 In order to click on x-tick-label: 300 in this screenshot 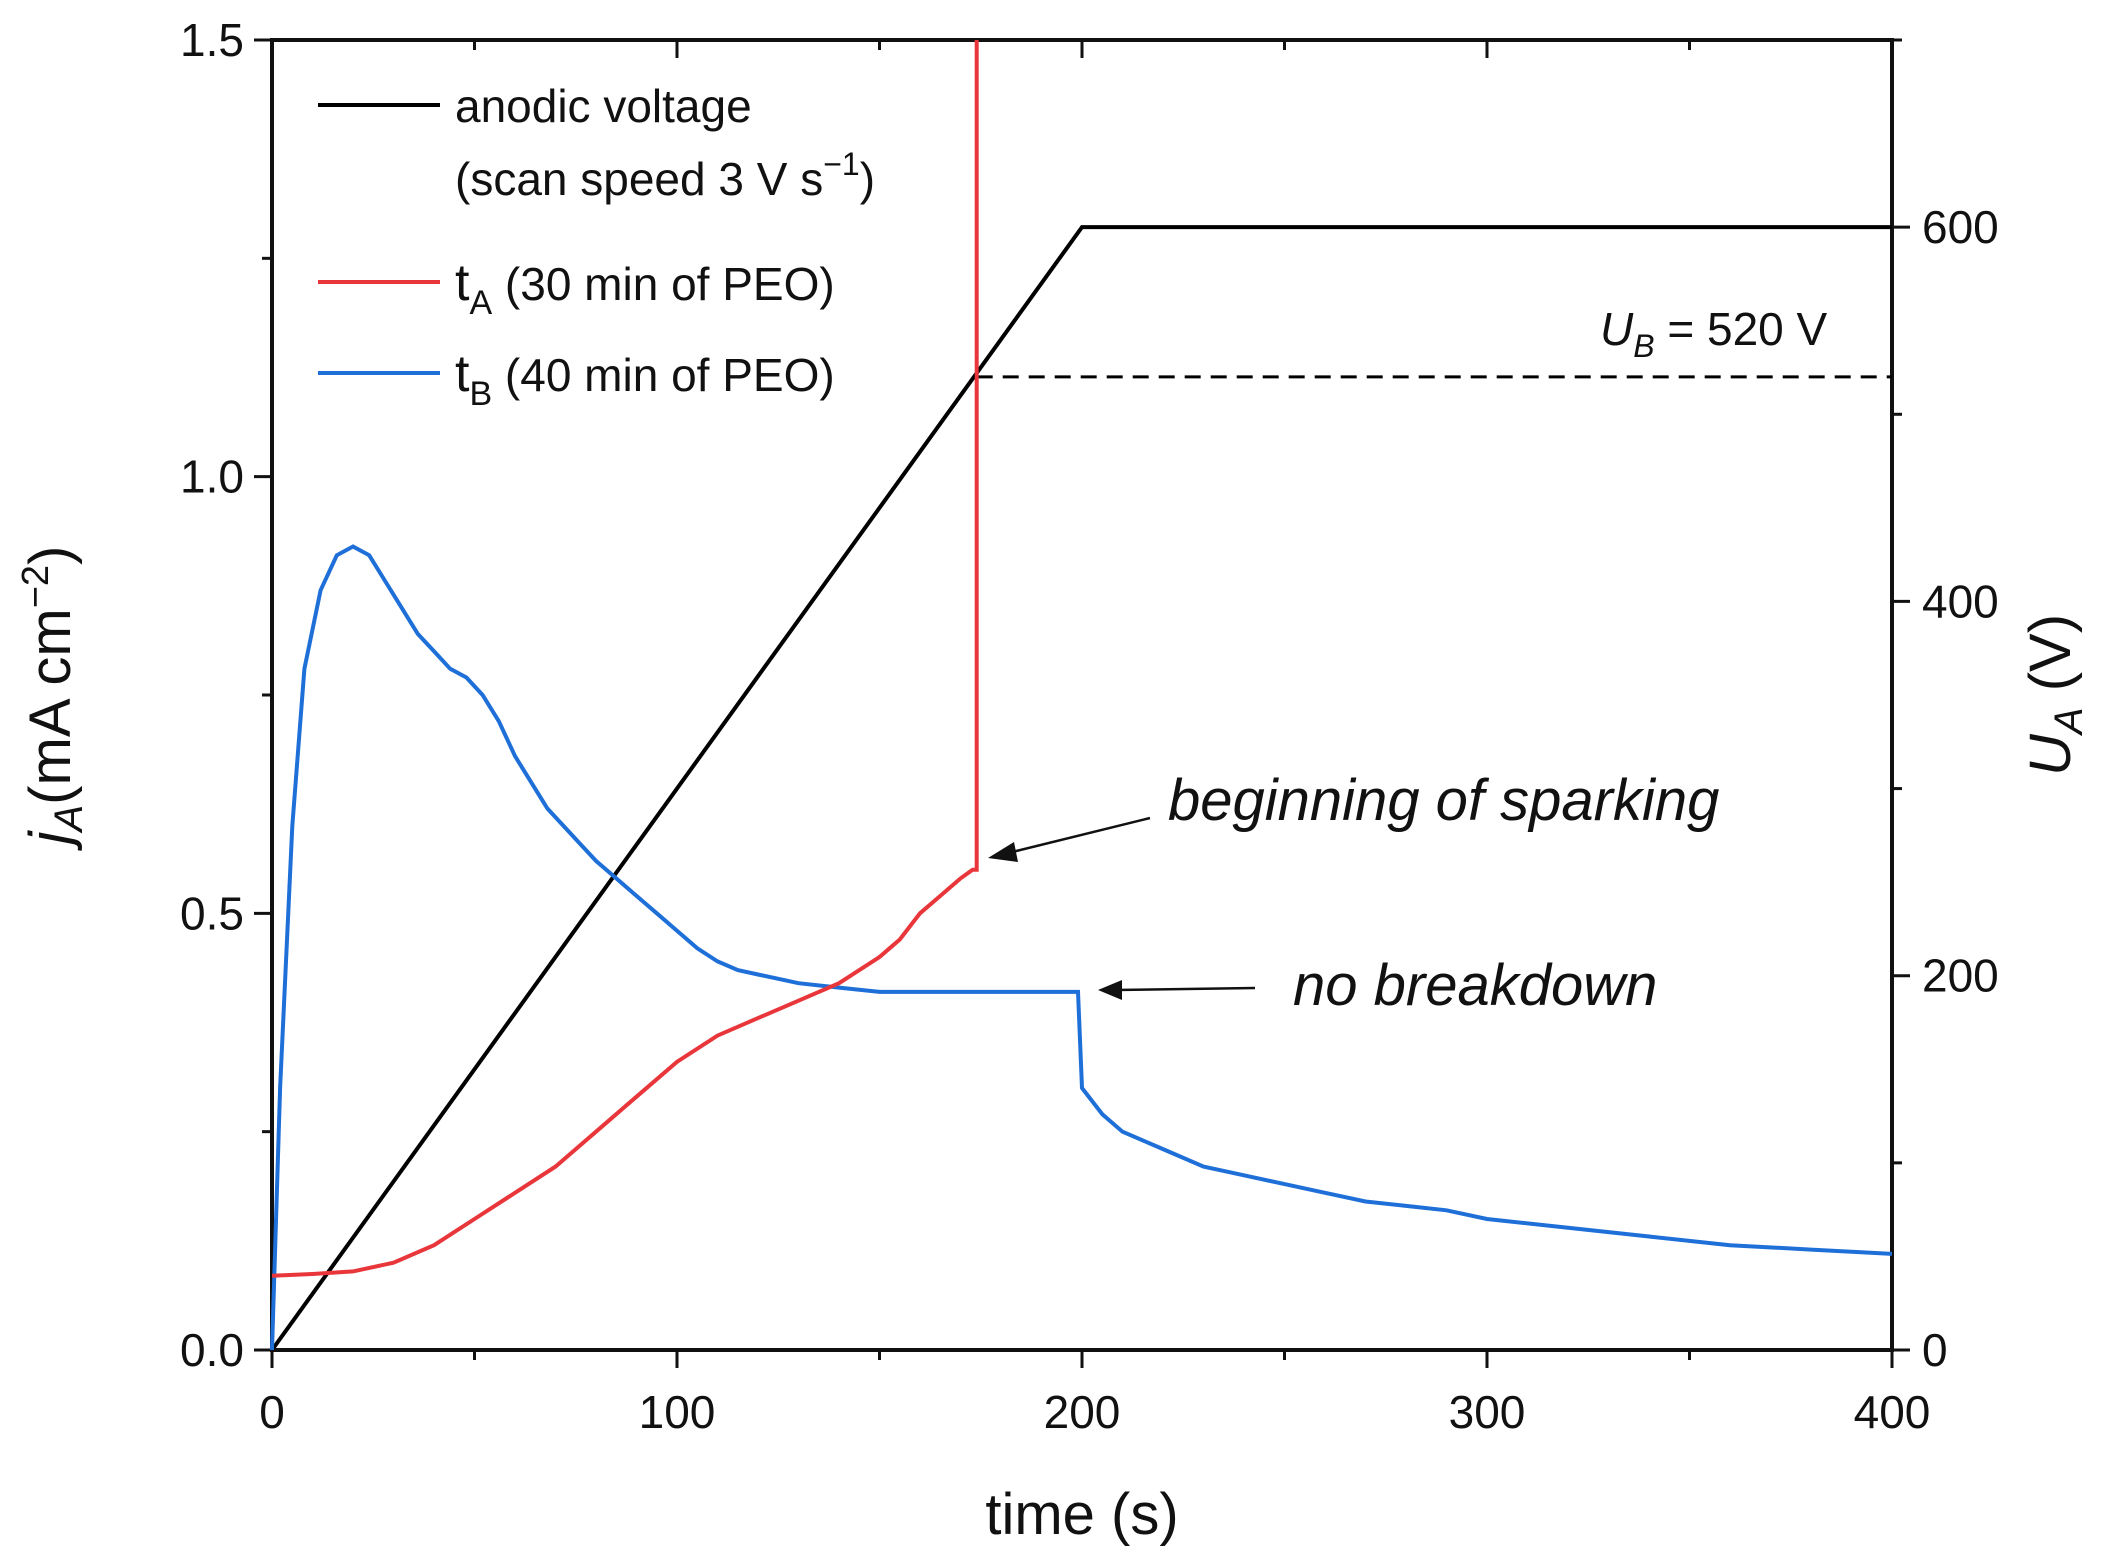, I will do `click(1487, 1412)`.